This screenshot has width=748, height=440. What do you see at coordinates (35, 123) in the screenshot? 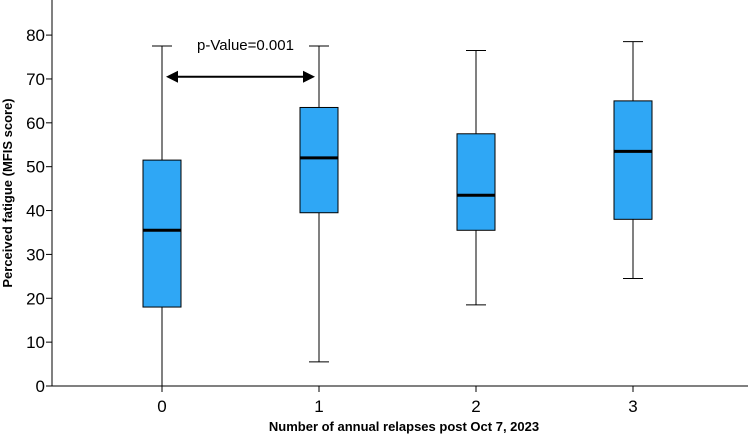
I see `y-tick-label: 60` at bounding box center [35, 123].